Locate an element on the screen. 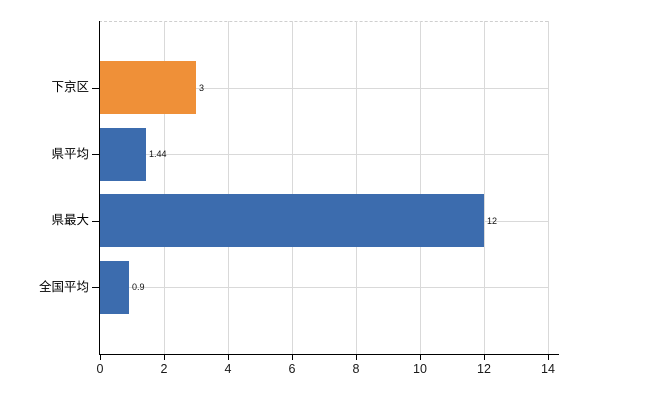 This screenshot has height=400, width=650. value-label: 3 is located at coordinates (202, 88).